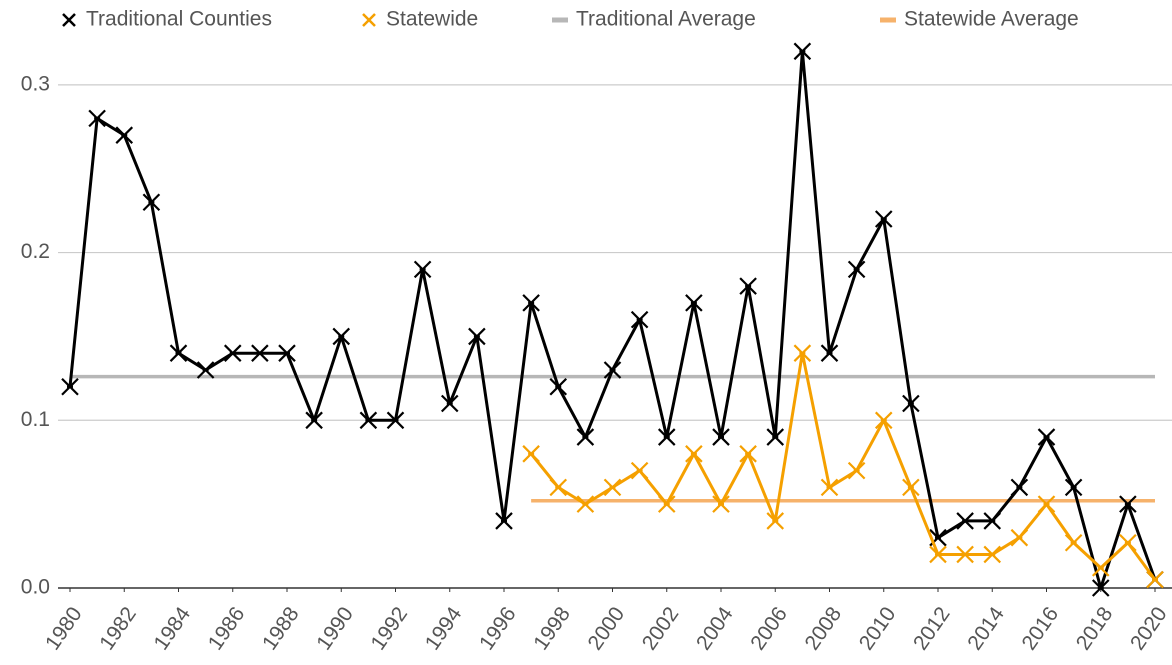 This screenshot has width=1172, height=665. I want to click on x-tick-label: 2002, so click(661, 628).